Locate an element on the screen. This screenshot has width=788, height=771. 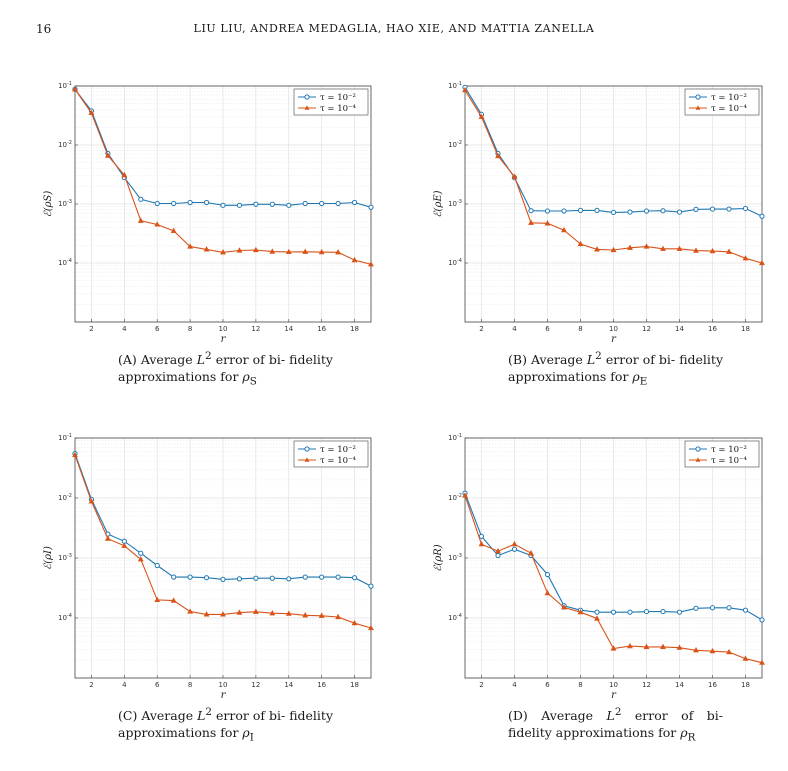
caption-c-line2: fidelity approximations for is located at coordinates (226, 724).